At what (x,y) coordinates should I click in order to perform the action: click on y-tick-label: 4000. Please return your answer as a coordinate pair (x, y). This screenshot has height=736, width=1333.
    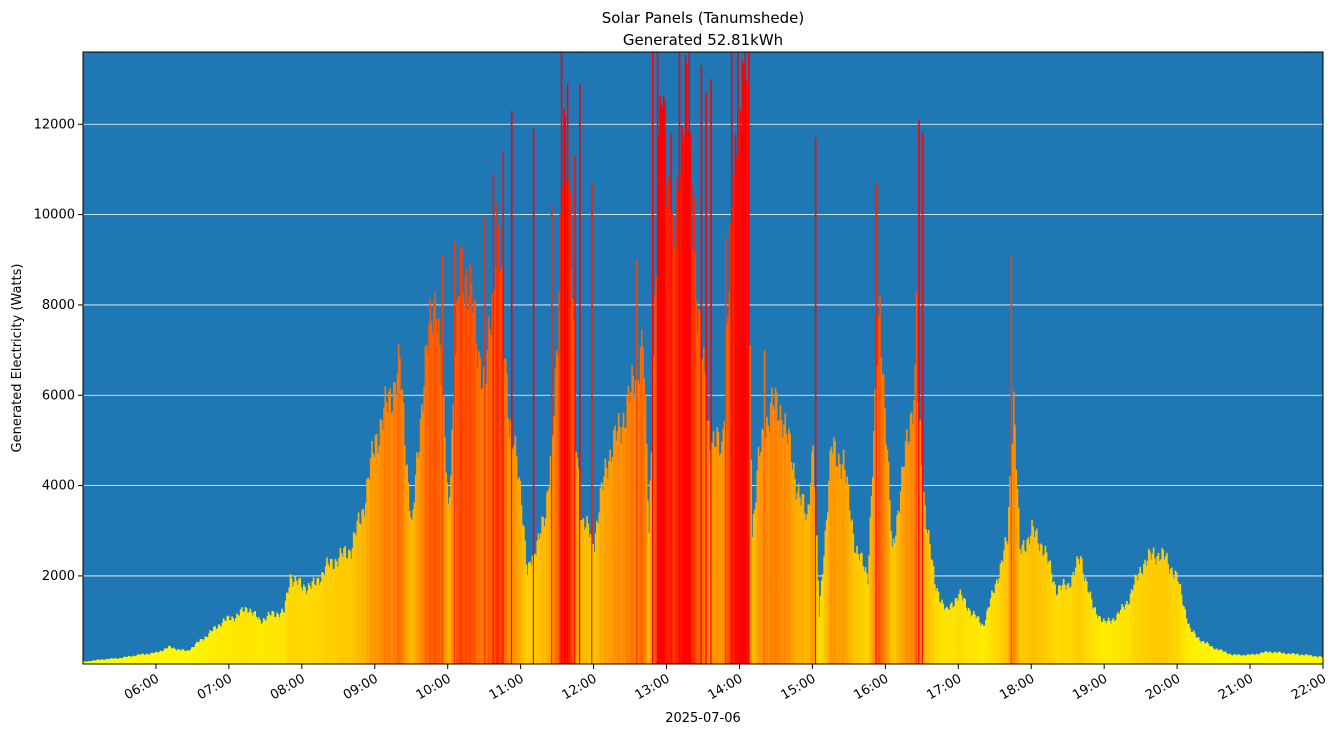
    Looking at the image, I should click on (58, 486).